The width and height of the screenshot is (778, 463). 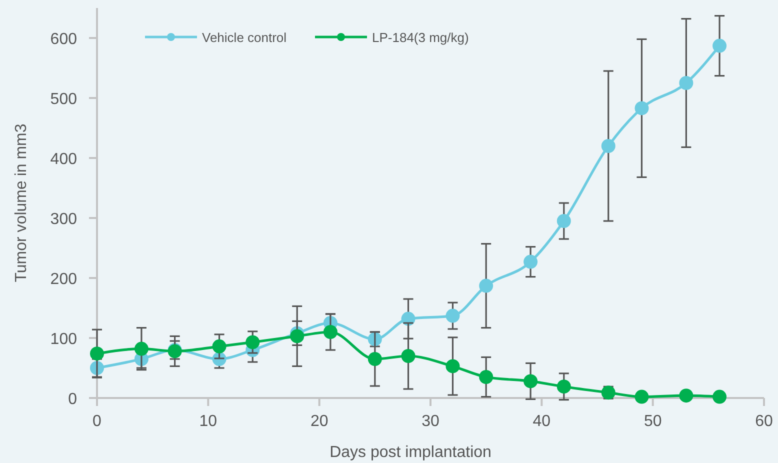 I want to click on y-tick-label: 100, so click(x=64, y=339).